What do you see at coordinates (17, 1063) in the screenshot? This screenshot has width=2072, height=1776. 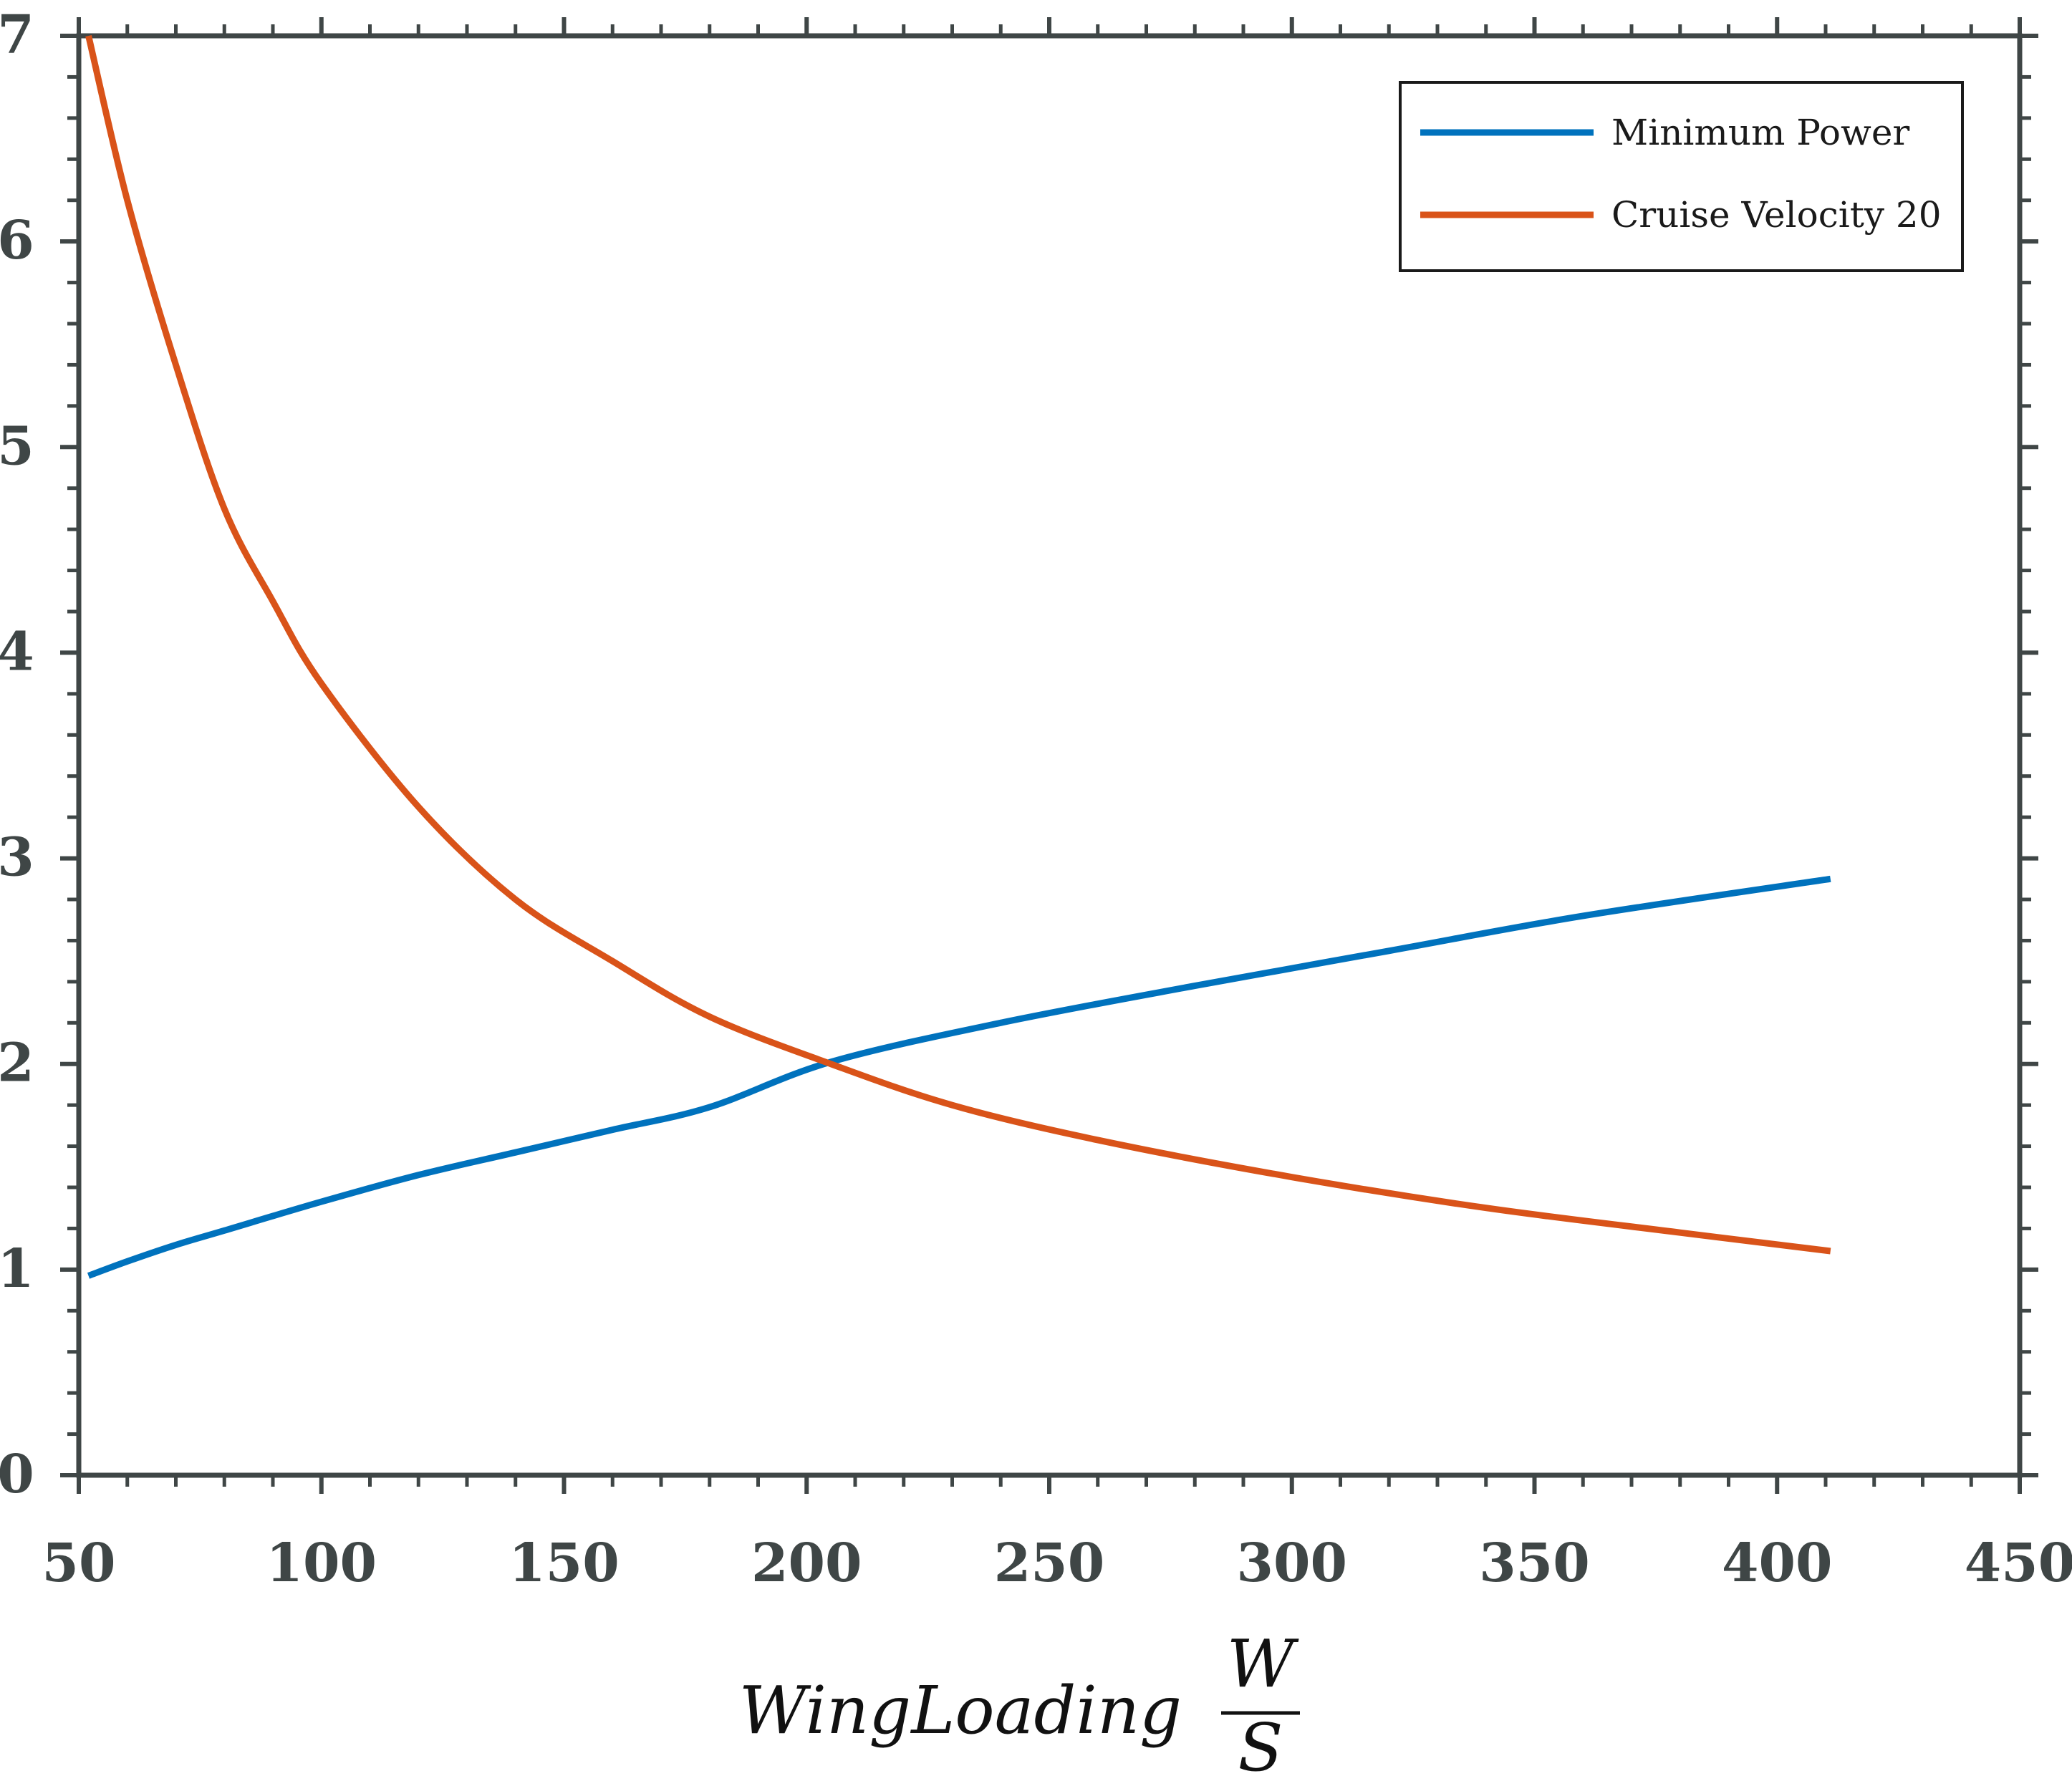 I see `y-tick-label: 2` at bounding box center [17, 1063].